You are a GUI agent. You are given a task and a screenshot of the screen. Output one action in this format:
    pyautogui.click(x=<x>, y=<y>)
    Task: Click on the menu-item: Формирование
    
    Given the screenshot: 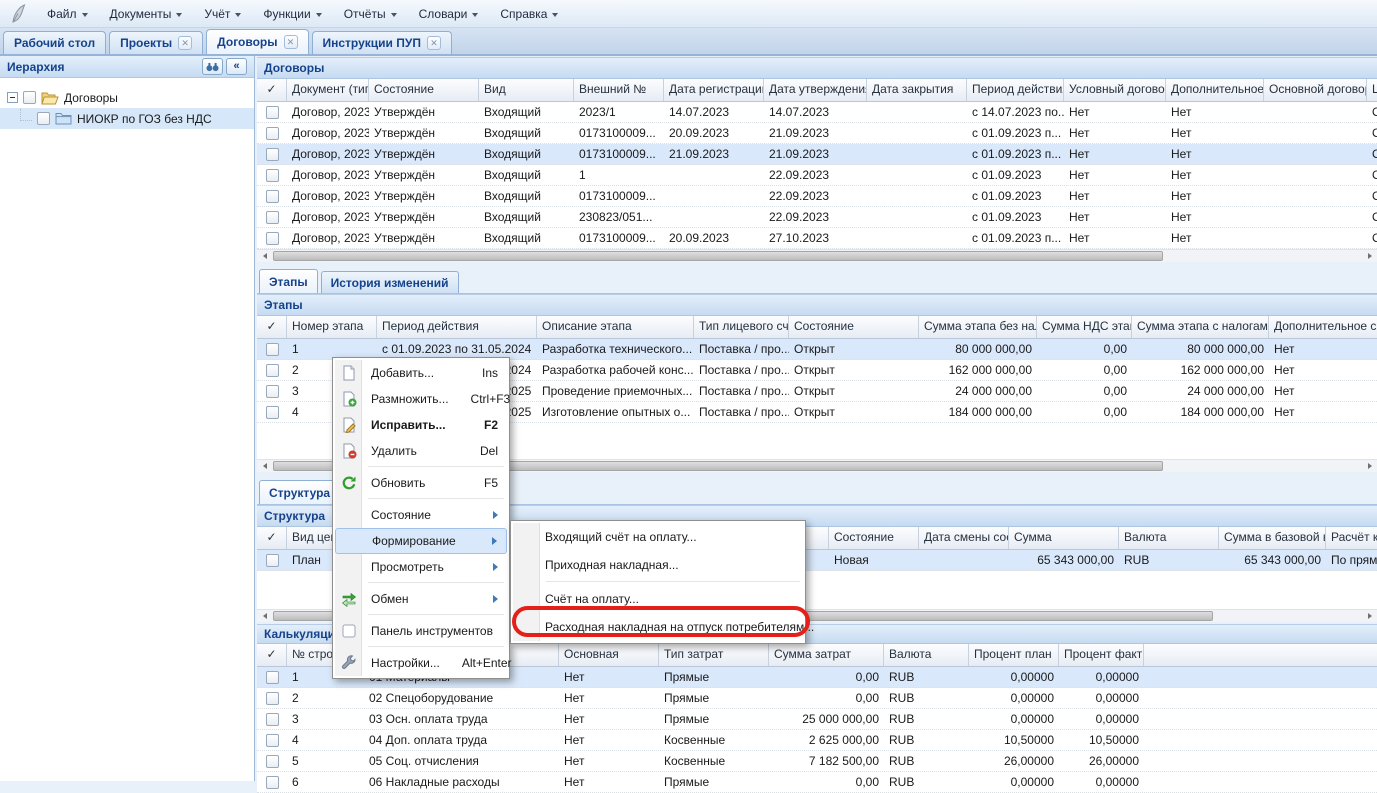 What is the action you would take?
    pyautogui.click(x=421, y=541)
    